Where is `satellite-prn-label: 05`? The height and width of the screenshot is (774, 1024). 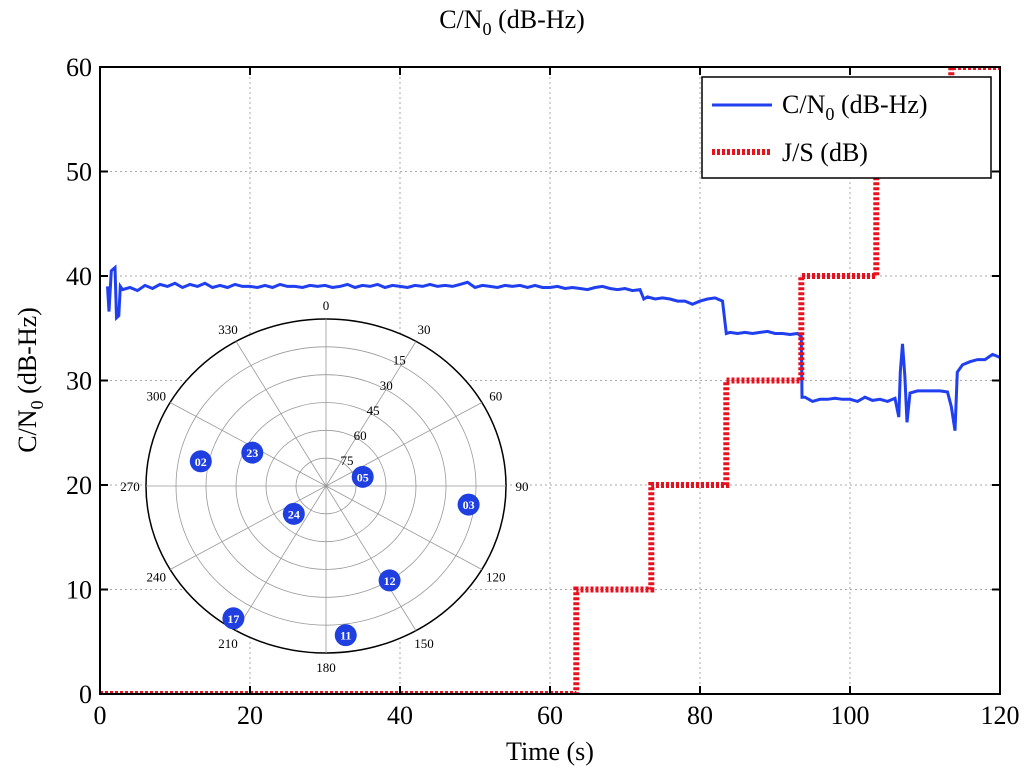
satellite-prn-label: 05 is located at coordinates (363, 477).